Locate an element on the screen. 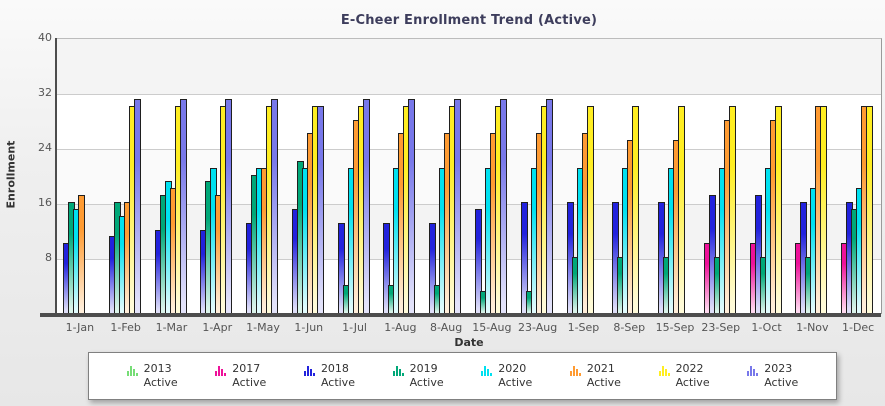 This screenshot has width=885, height=406. legend-year: 2018 is located at coordinates (334, 369).